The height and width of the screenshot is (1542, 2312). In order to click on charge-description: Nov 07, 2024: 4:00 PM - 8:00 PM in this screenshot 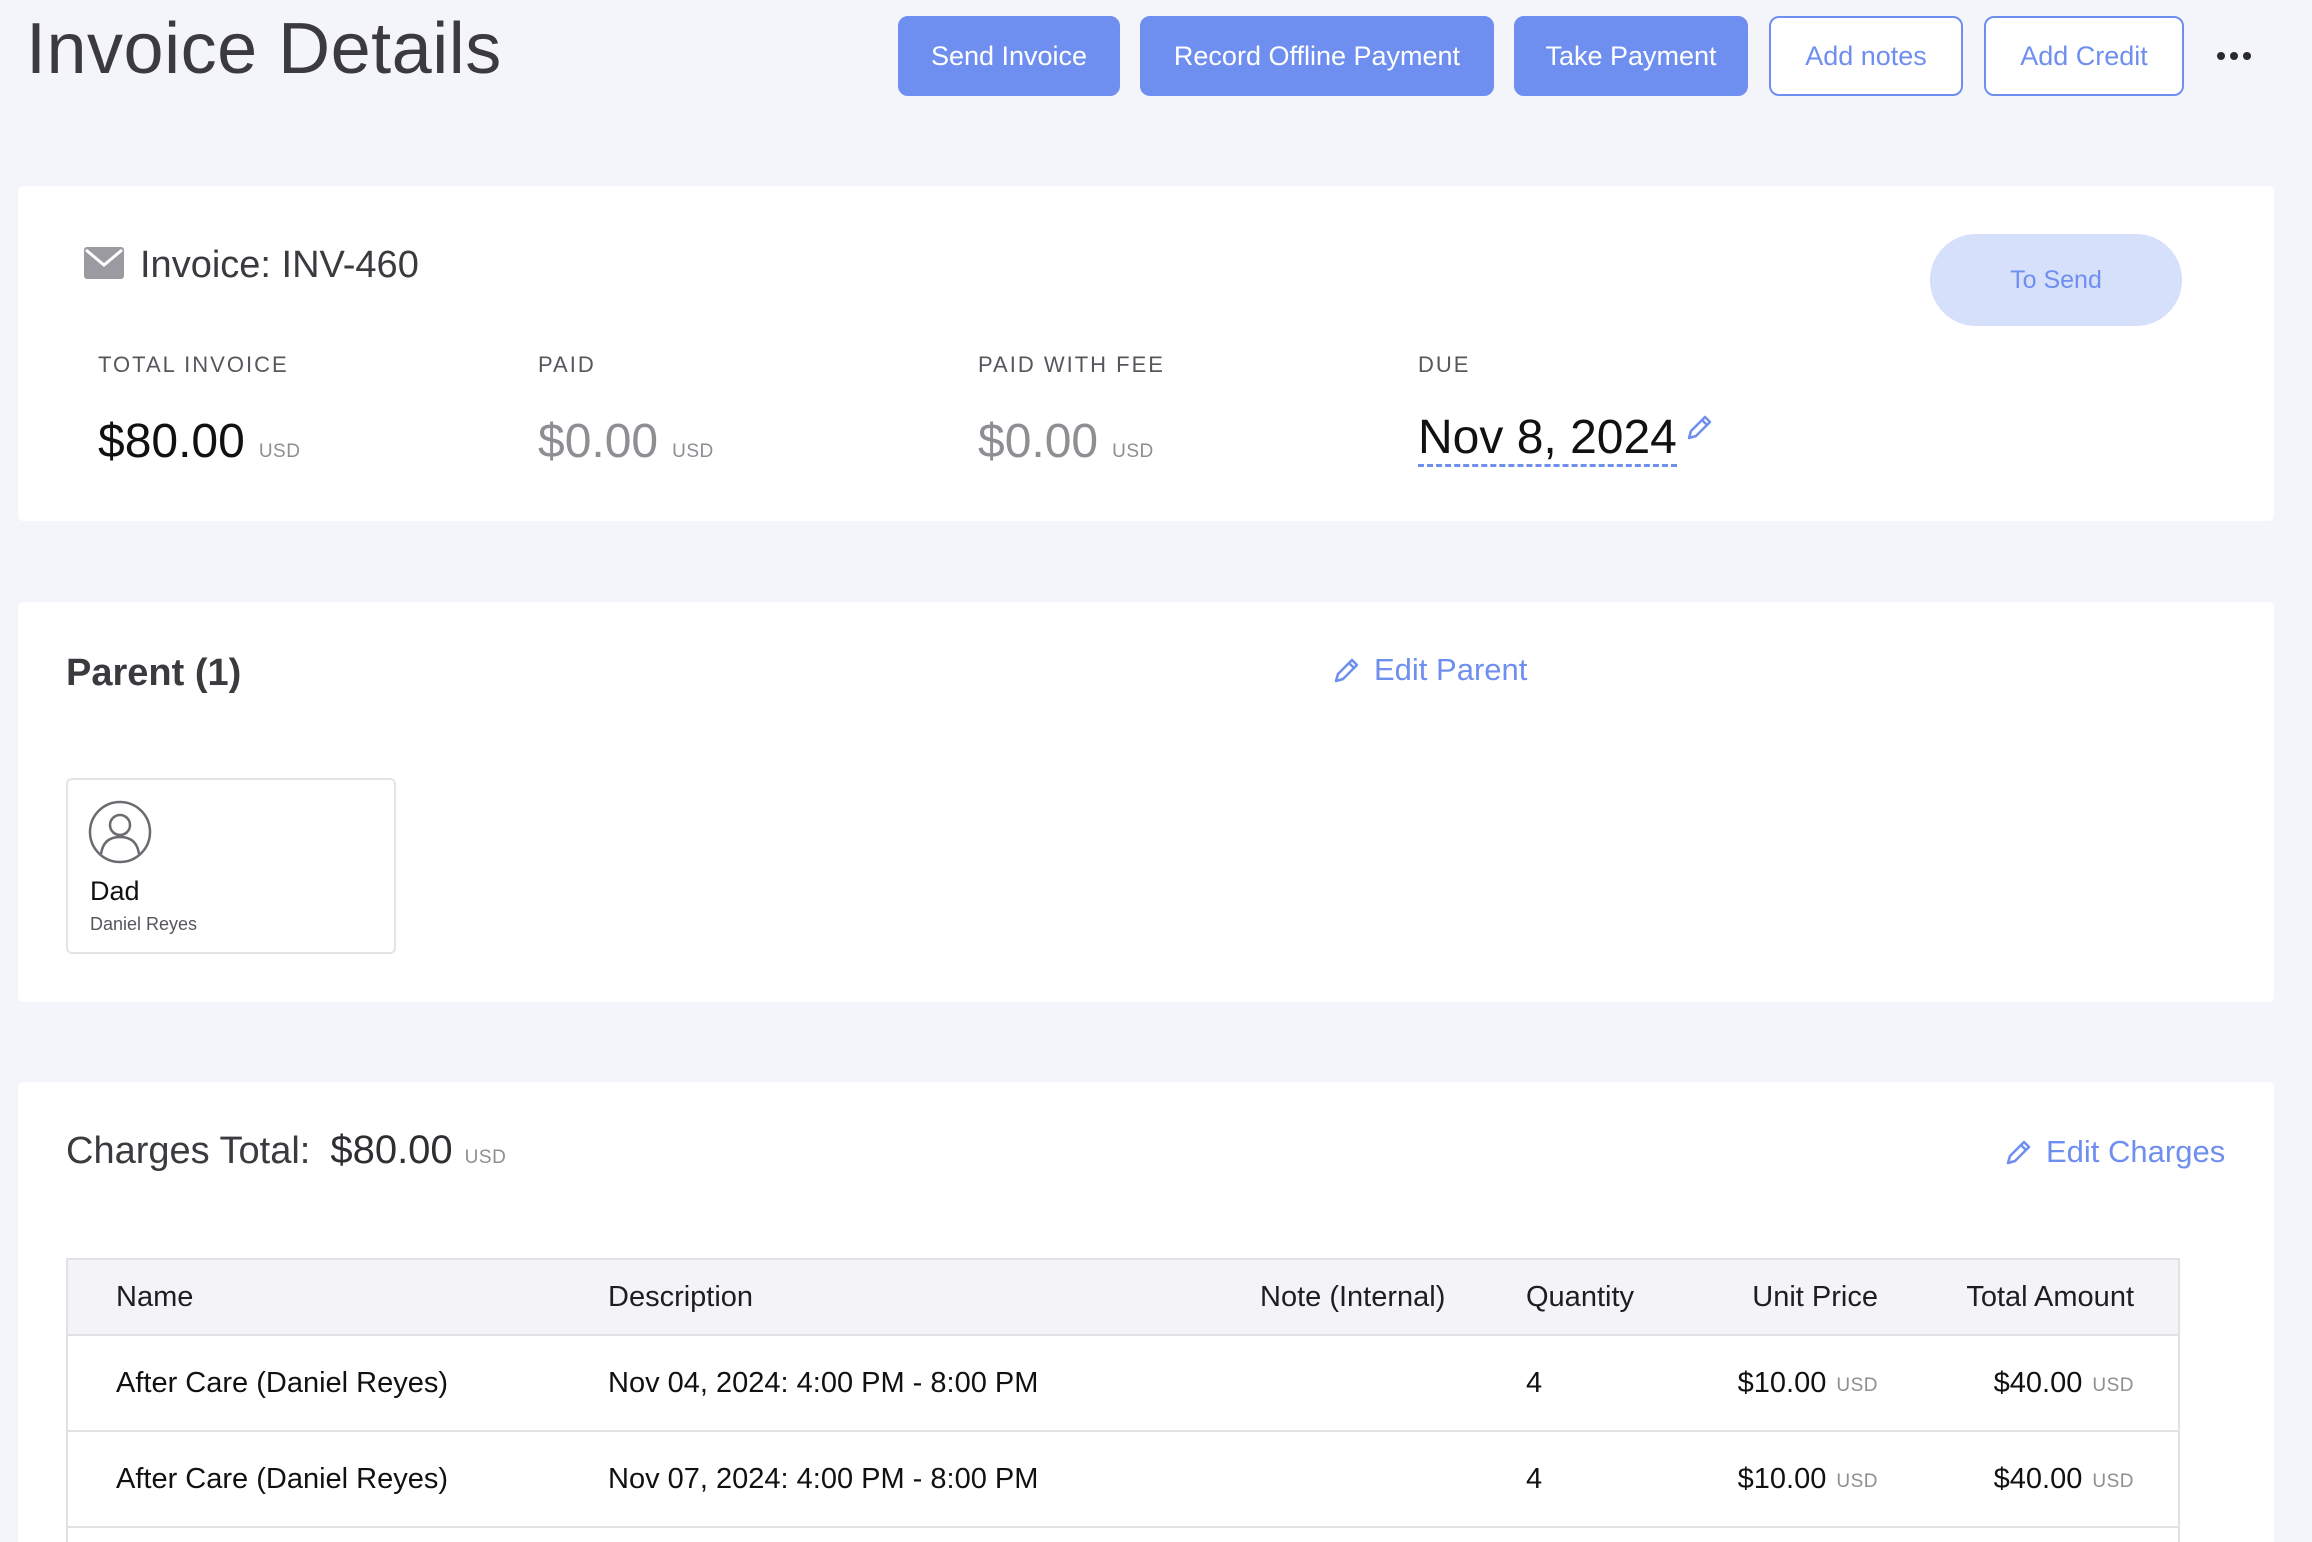, I will do `click(823, 1478)`.